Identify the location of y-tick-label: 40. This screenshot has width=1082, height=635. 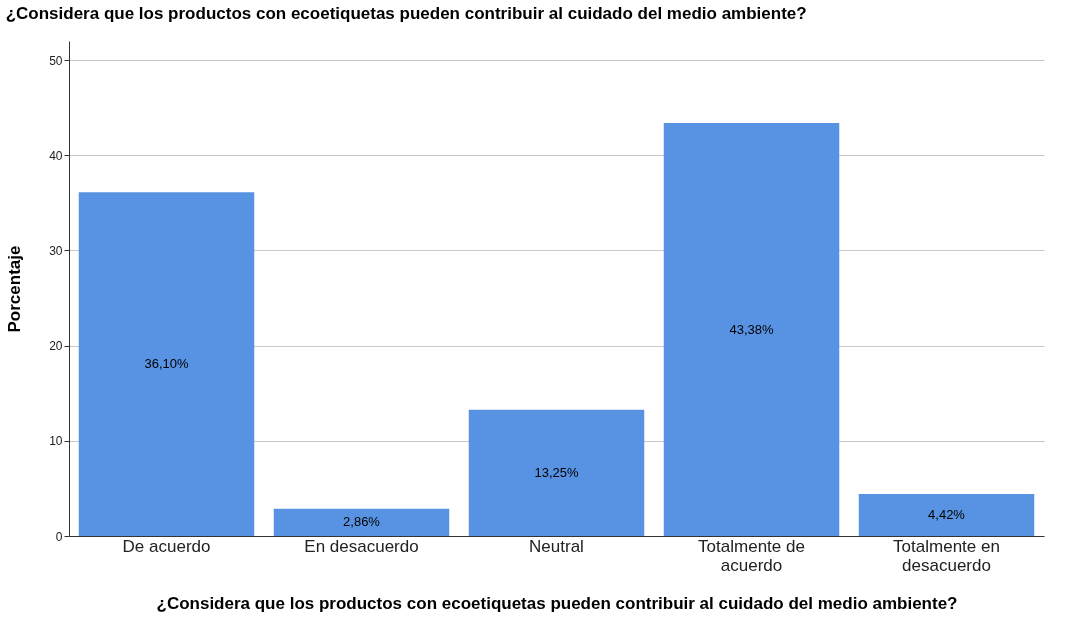
(56, 155).